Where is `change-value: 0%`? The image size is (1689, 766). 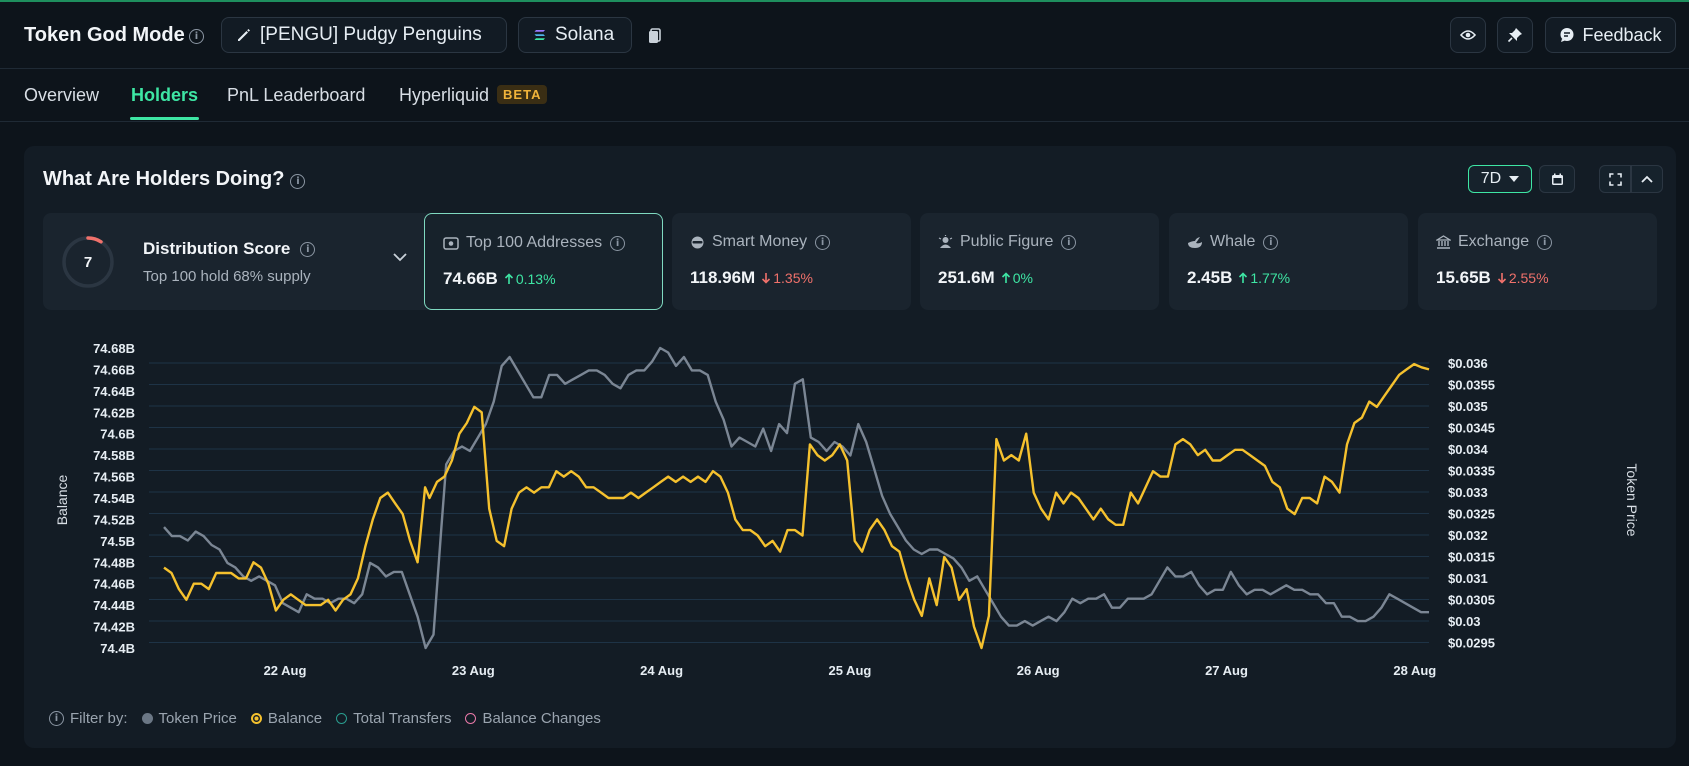 change-value: 0% is located at coordinates (1022, 278).